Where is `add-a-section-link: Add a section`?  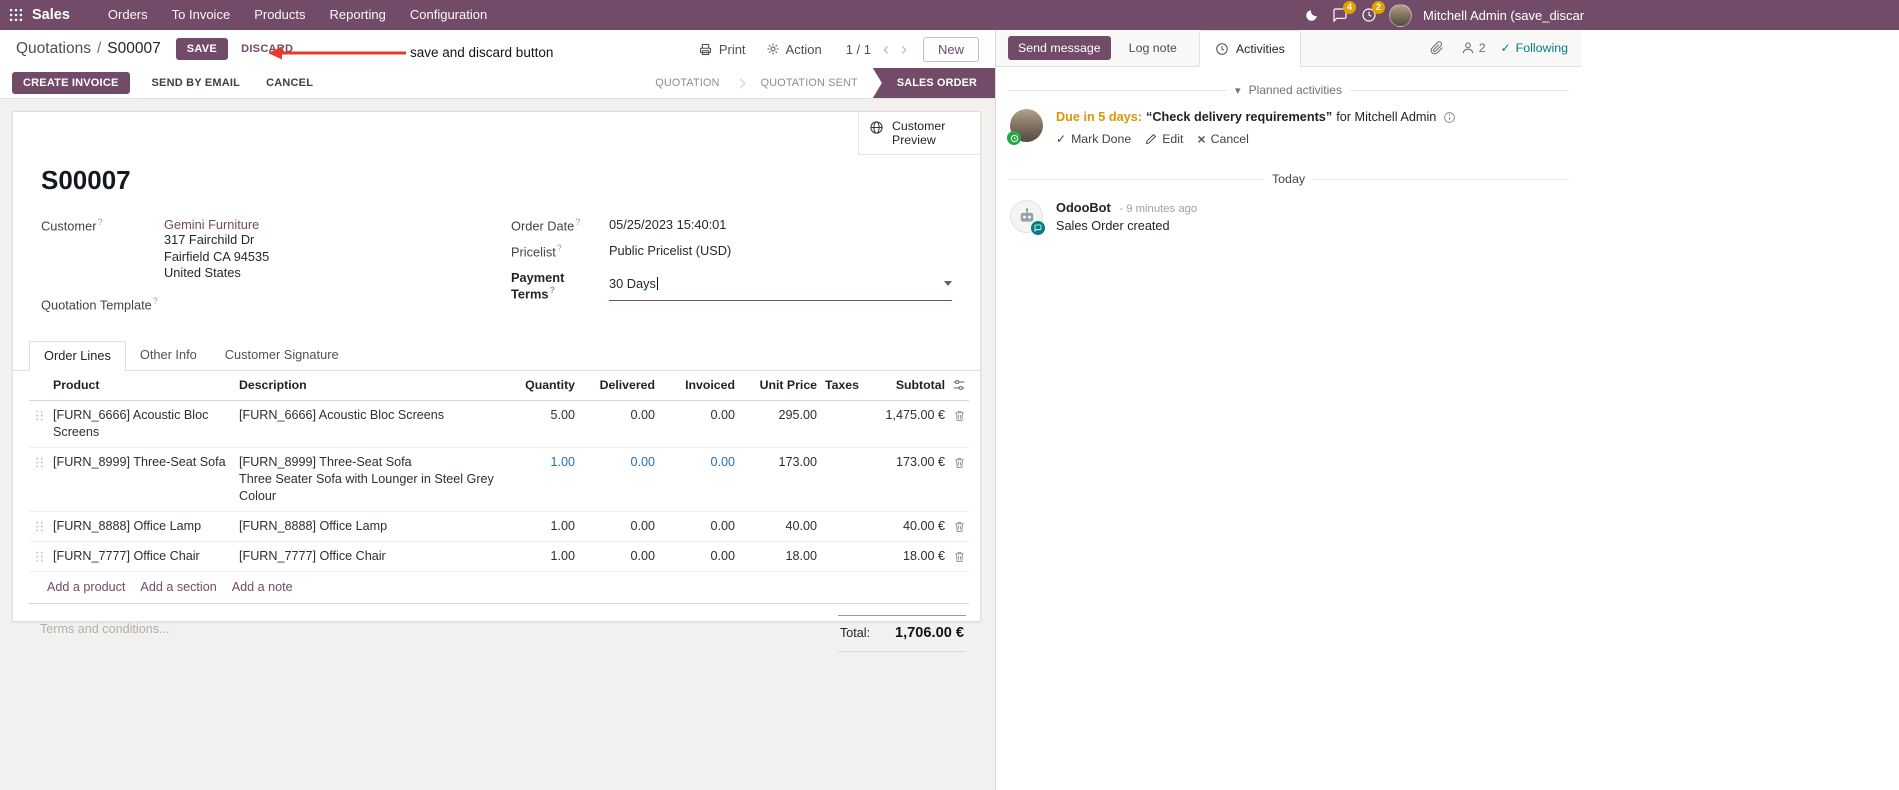 add-a-section-link: Add a section is located at coordinates (178, 586).